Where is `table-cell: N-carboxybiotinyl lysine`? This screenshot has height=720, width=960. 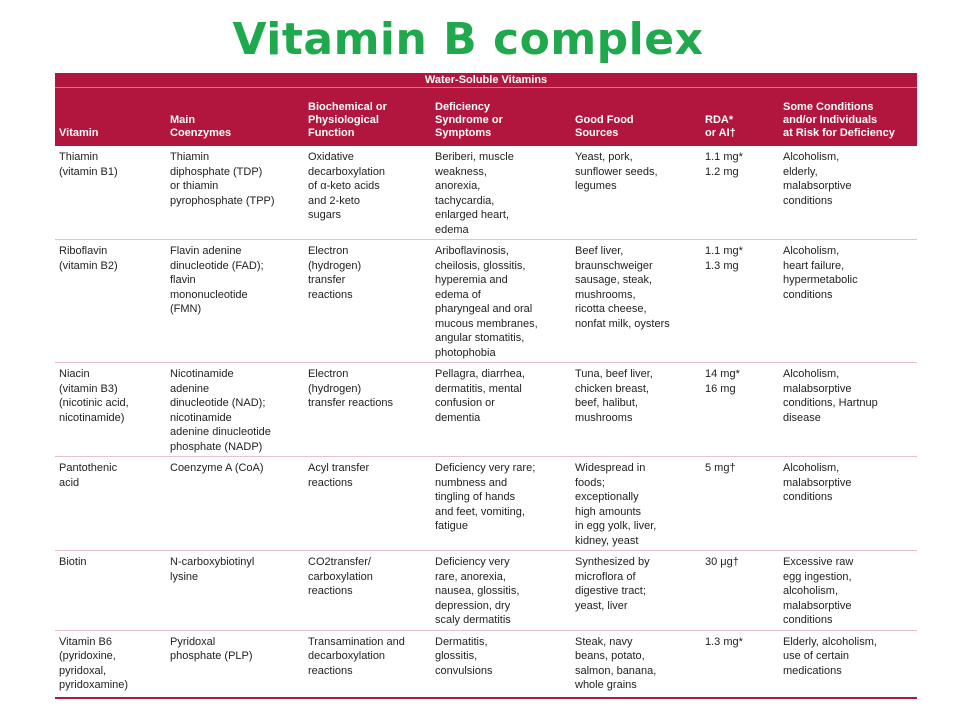 table-cell: N-carboxybiotinyl lysine is located at coordinates (235, 590).